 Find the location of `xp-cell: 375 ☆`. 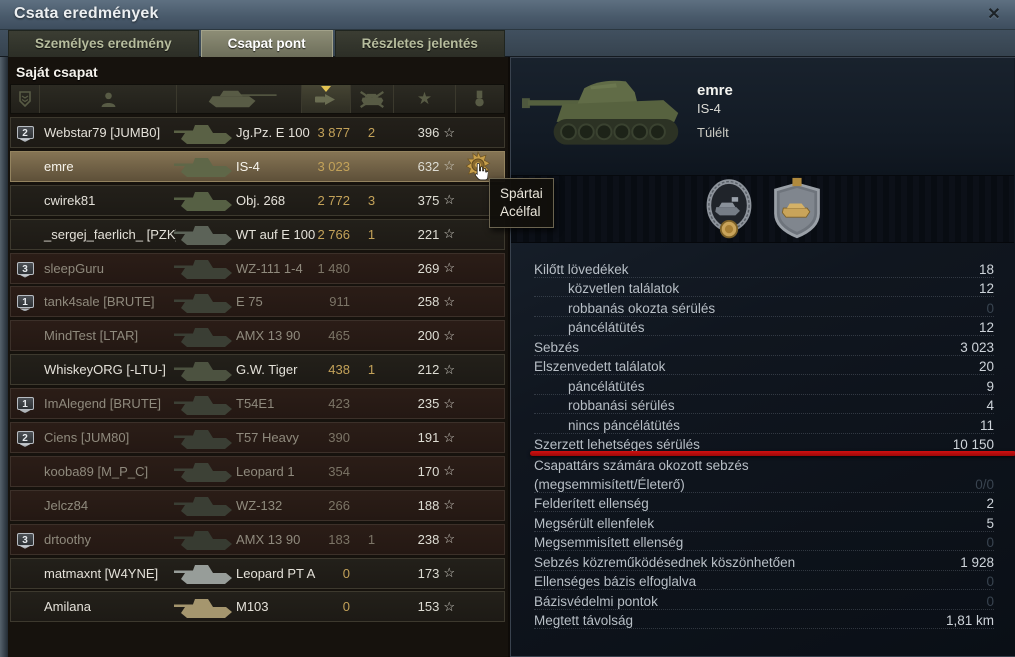

xp-cell: 375 ☆ is located at coordinates (424, 200).